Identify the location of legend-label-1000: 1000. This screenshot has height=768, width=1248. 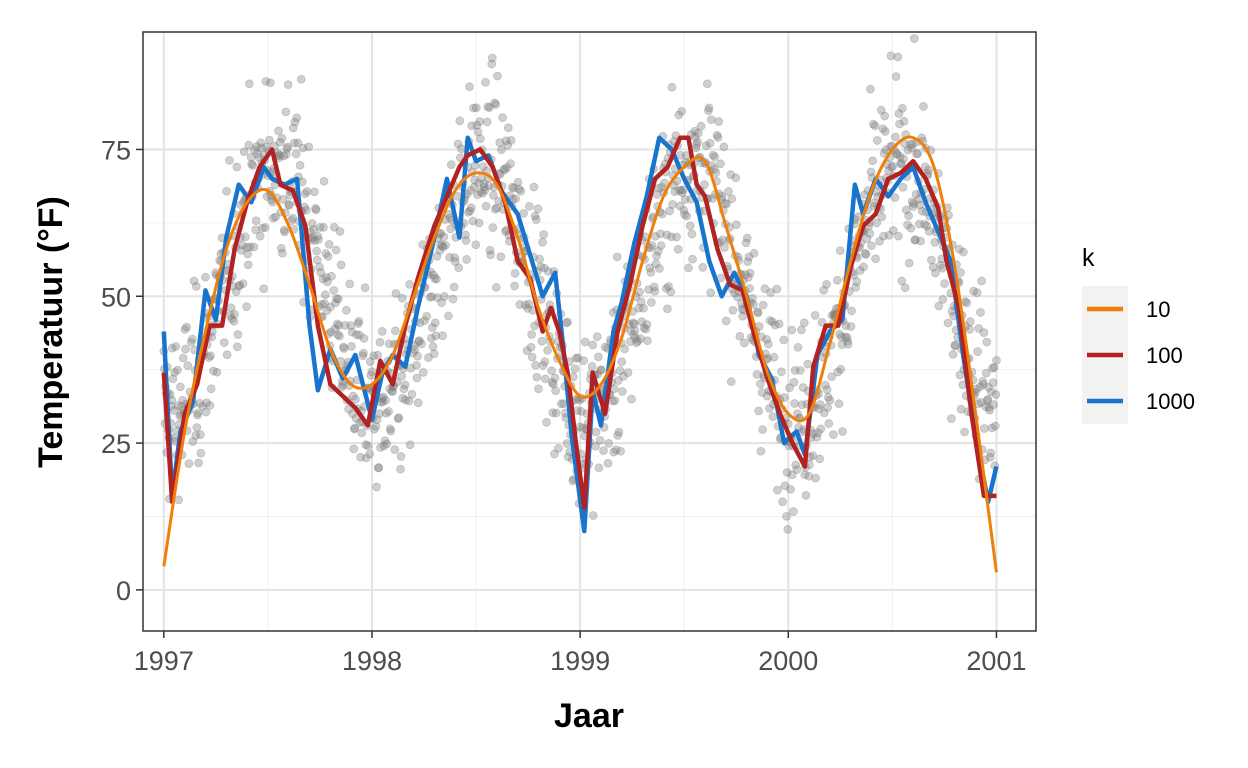
(1170, 401).